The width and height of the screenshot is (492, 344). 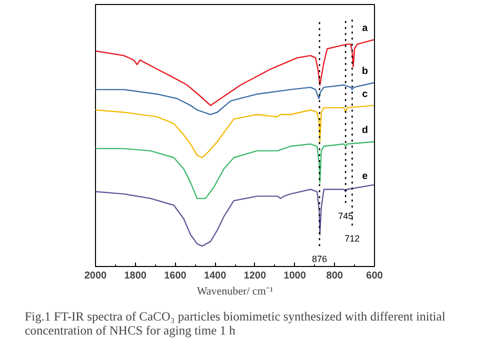 I want to click on x-tick-label: 1800, so click(x=135, y=276).